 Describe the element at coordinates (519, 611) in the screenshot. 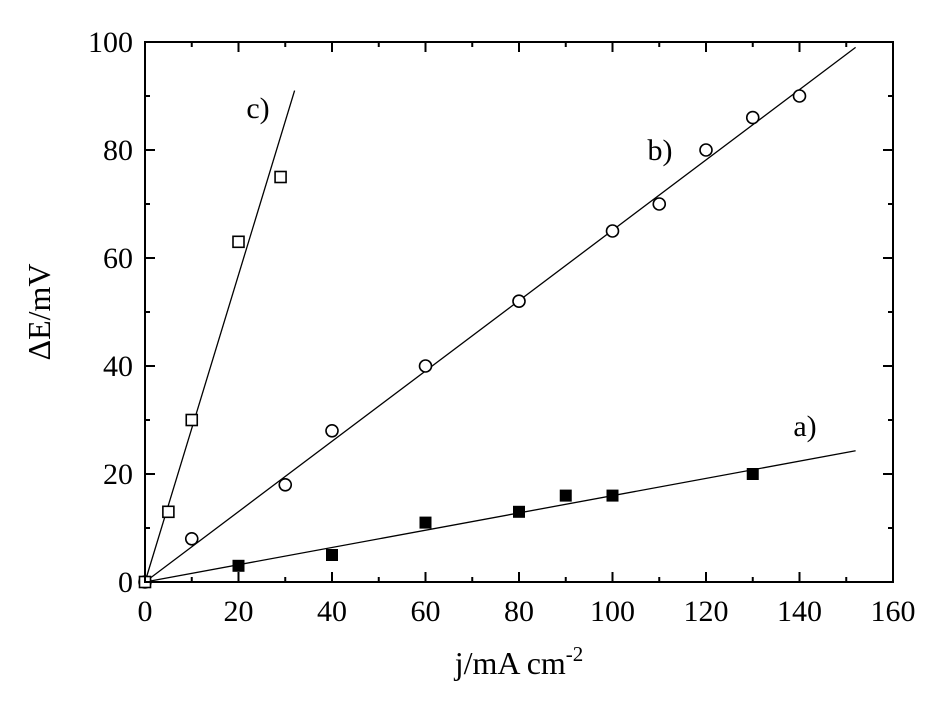

I see `x-tick-label: 80` at that location.